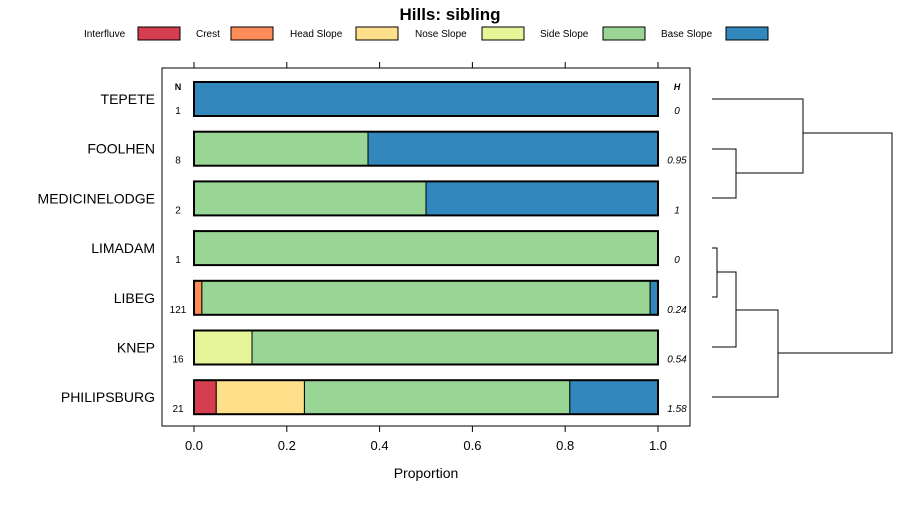 The height and width of the screenshot is (505, 900). Describe the element at coordinates (123, 248) in the screenshot. I see `row-label: LIMADAM` at that location.